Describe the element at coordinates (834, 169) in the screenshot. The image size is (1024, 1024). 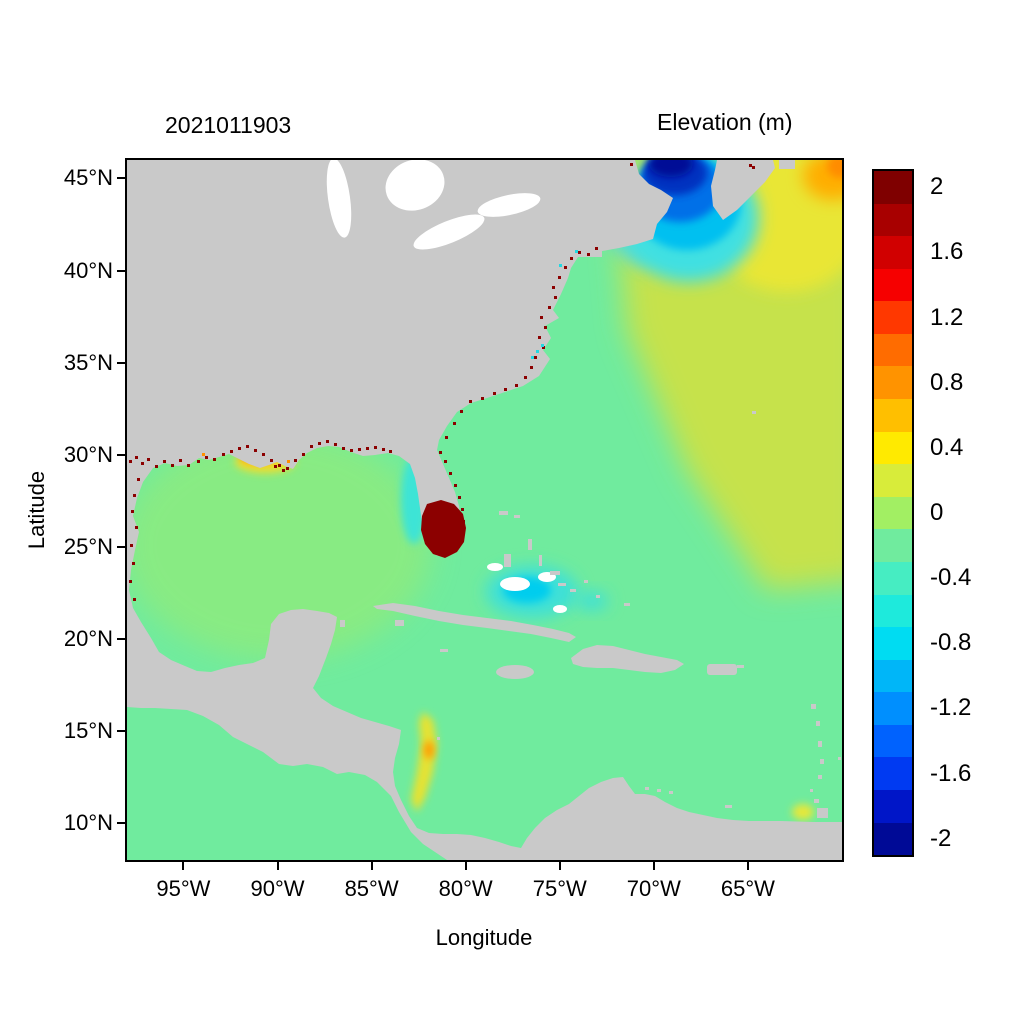
I see `topright-orange-core` at that location.